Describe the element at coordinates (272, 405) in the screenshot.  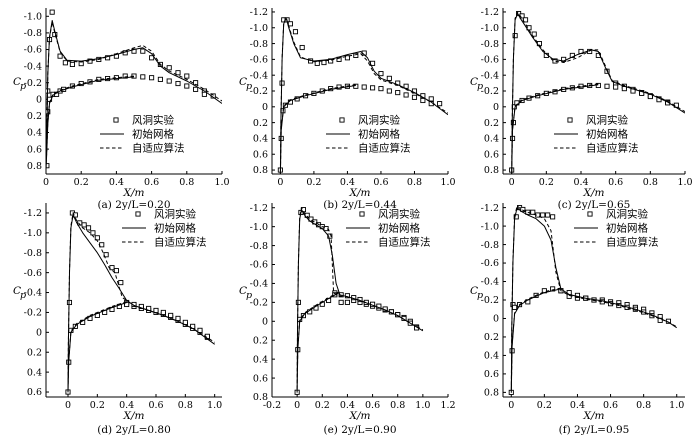
I see `x-tick-label: -0.2` at that location.